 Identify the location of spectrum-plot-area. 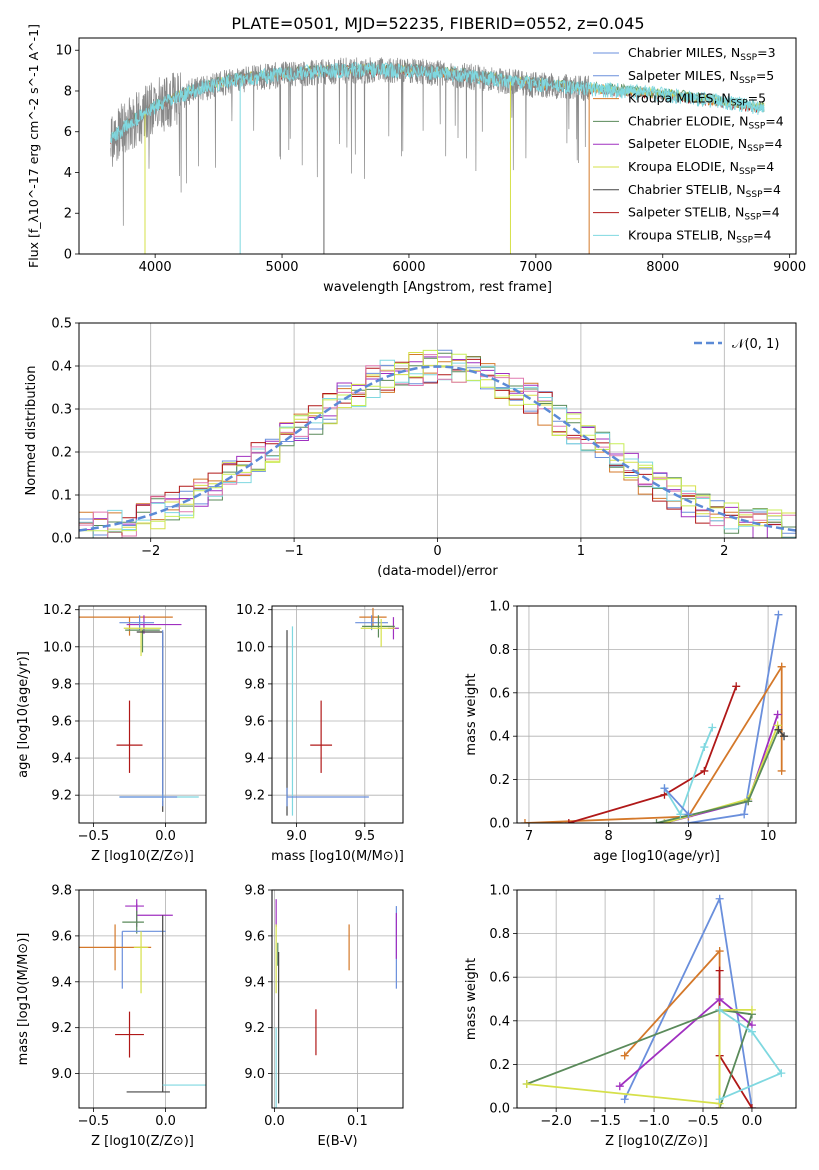
(437, 155).